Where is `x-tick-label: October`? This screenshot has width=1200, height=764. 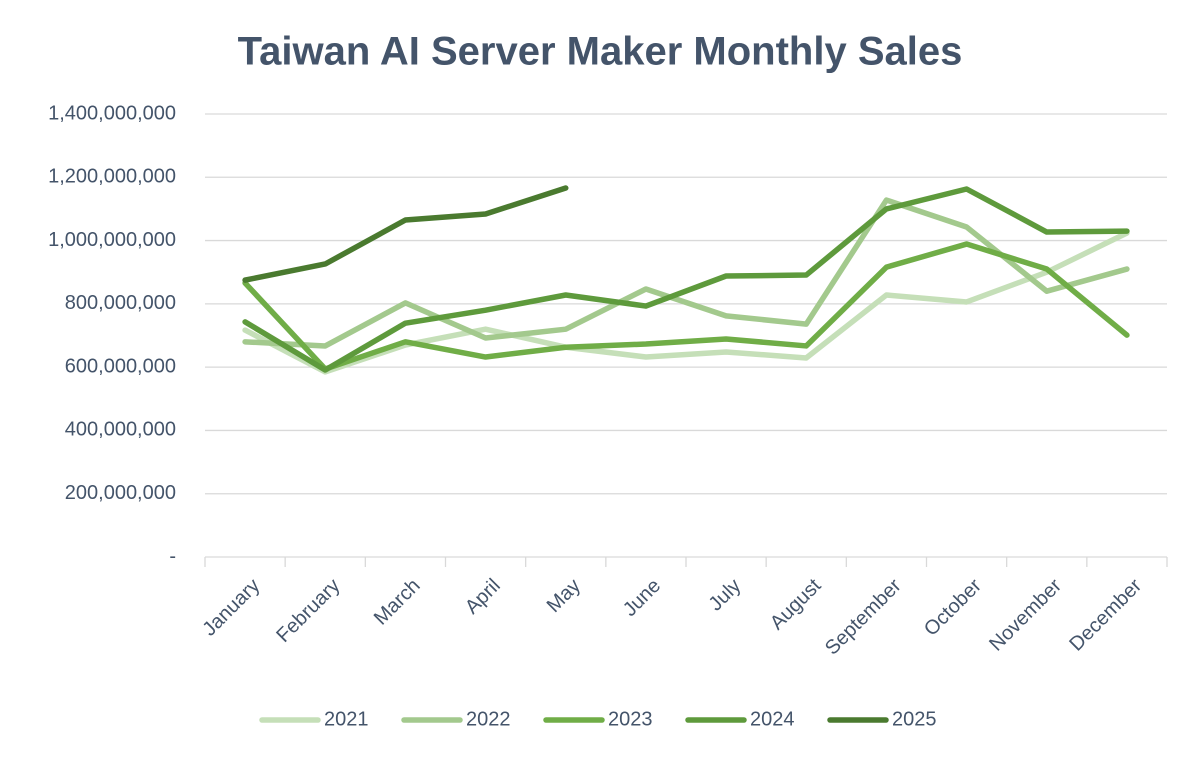
x-tick-label: October is located at coordinates (953, 607).